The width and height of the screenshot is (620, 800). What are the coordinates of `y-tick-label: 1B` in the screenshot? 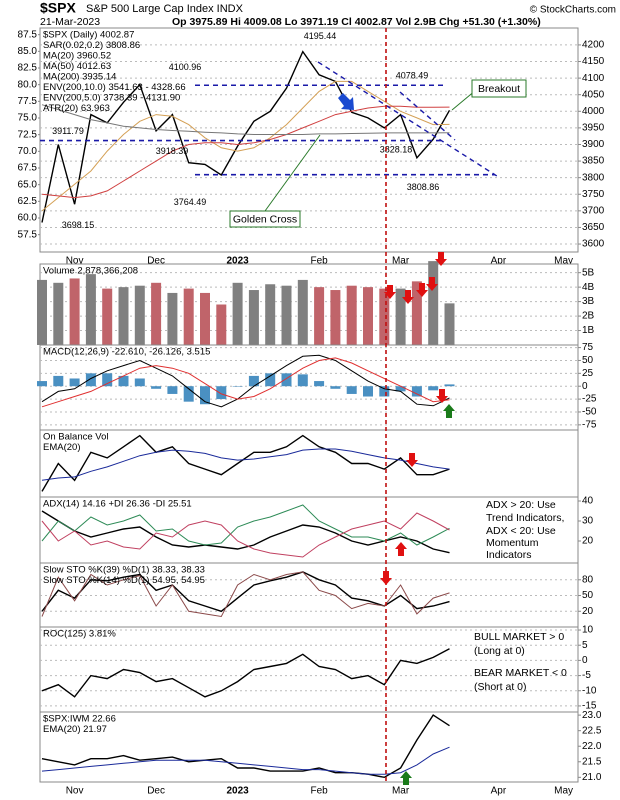 It's located at (588, 330).